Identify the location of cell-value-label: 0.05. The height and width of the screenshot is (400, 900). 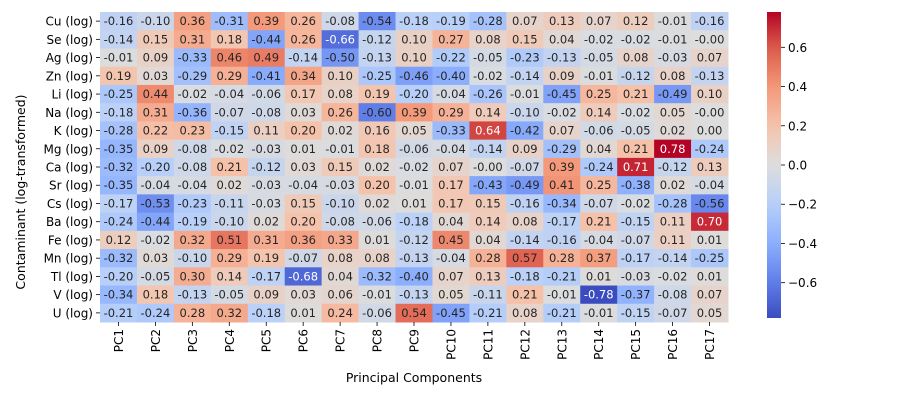
(710, 313).